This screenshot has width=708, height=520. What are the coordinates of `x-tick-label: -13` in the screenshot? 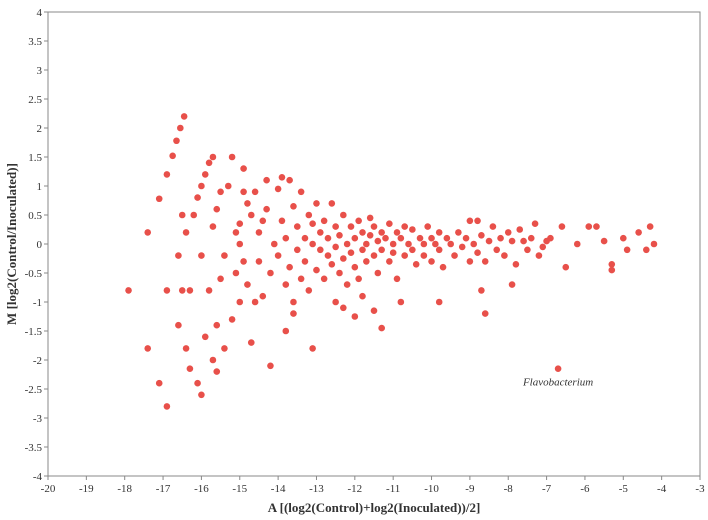 It's located at (316, 489).